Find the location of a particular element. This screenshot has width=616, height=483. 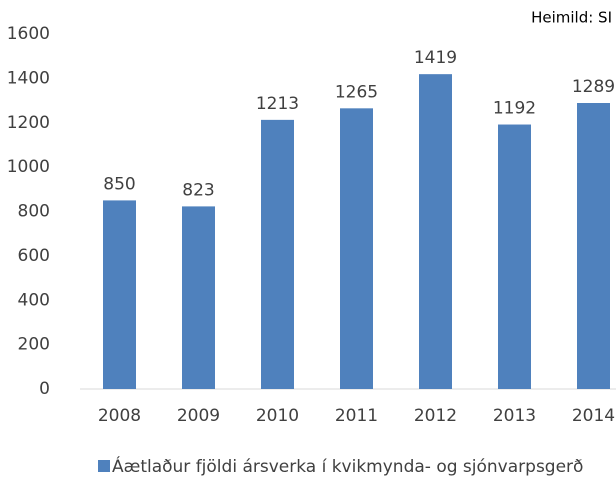

y-tick-label: 1000 is located at coordinates (28, 167).